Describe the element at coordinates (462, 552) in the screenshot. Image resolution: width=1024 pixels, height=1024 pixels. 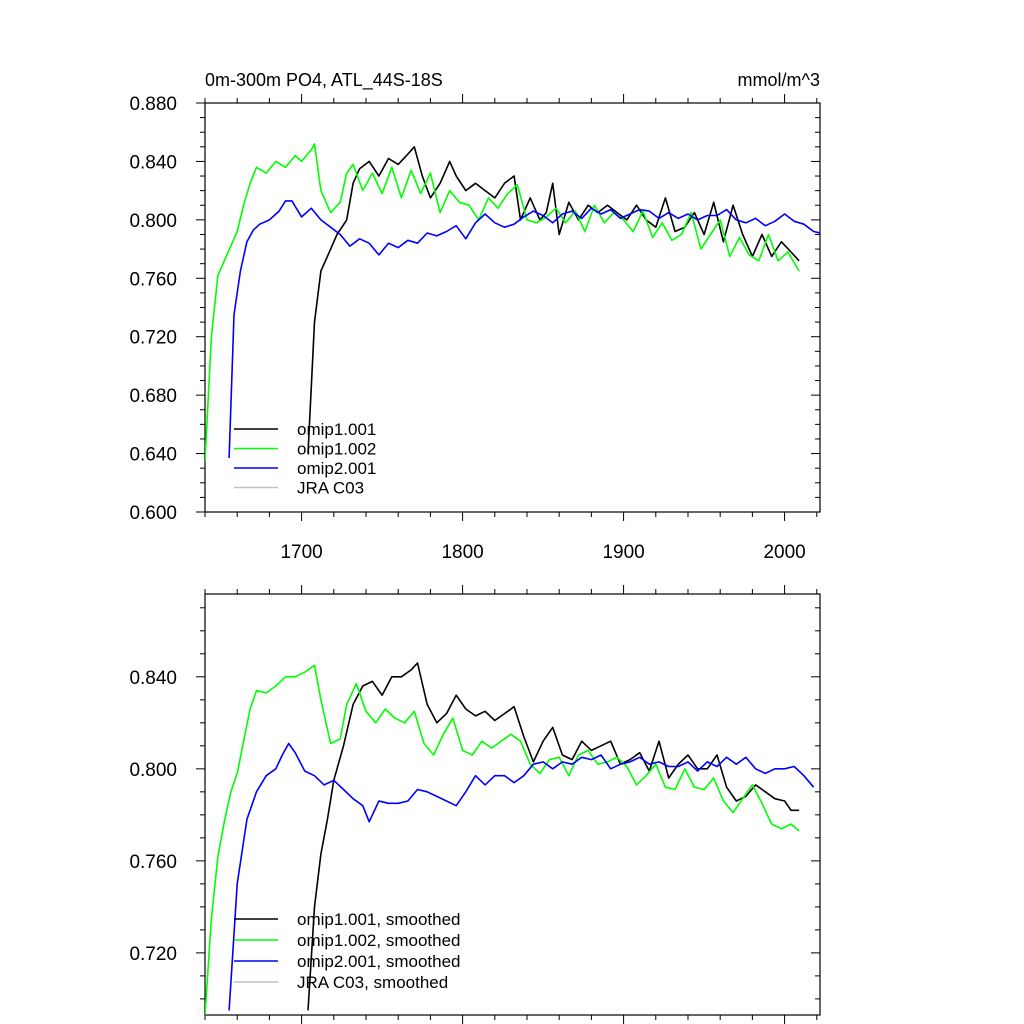
I see `top-xtick-label: 1800` at that location.